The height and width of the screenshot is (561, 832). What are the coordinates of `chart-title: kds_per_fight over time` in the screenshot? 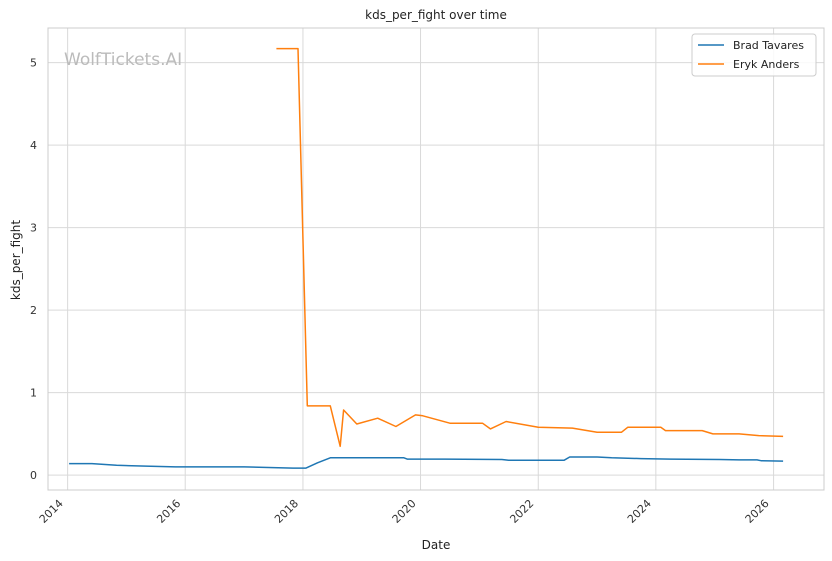 It's located at (436, 15).